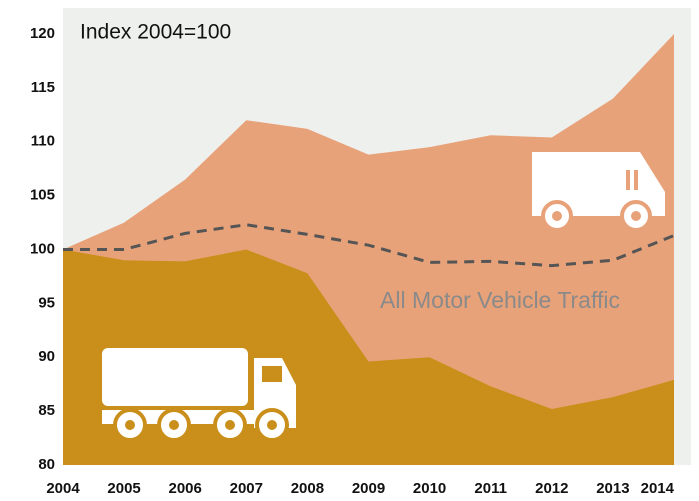 The width and height of the screenshot is (699, 501). I want to click on line, so click(369, 245).